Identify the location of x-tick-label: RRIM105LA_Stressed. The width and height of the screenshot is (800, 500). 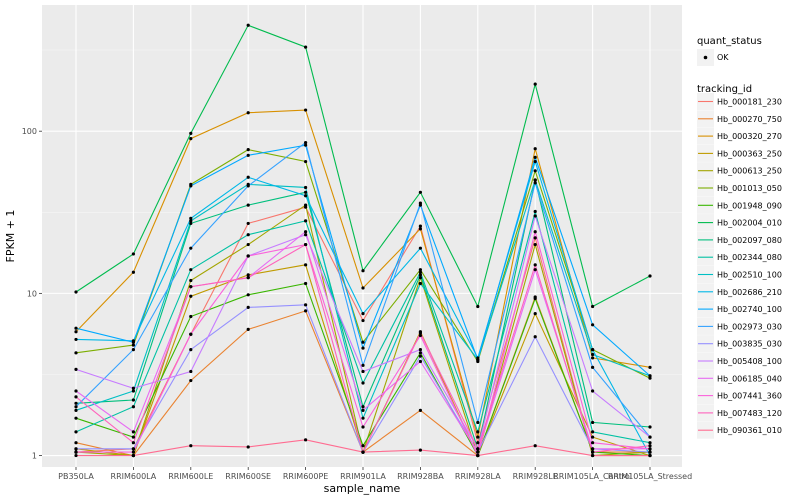
(650, 476).